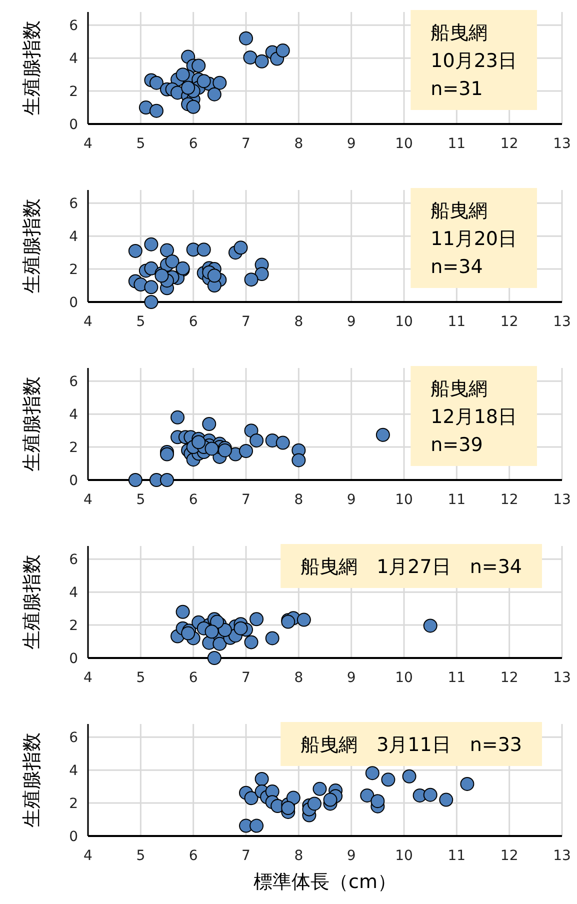 Image resolution: width=577 pixels, height=904 pixels. Describe the element at coordinates (473, 417) in the screenshot. I see `annotation: 船曳網 12月18日 n=39` at that location.